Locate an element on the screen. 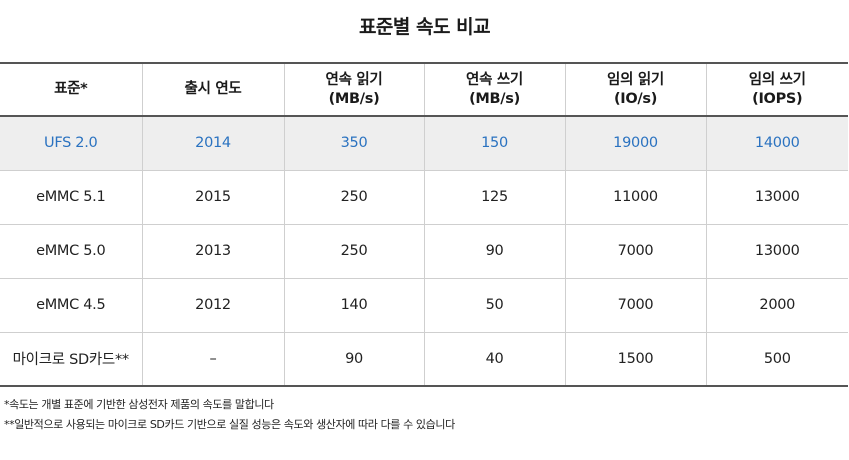  cell-year: 2012 is located at coordinates (212, 304).